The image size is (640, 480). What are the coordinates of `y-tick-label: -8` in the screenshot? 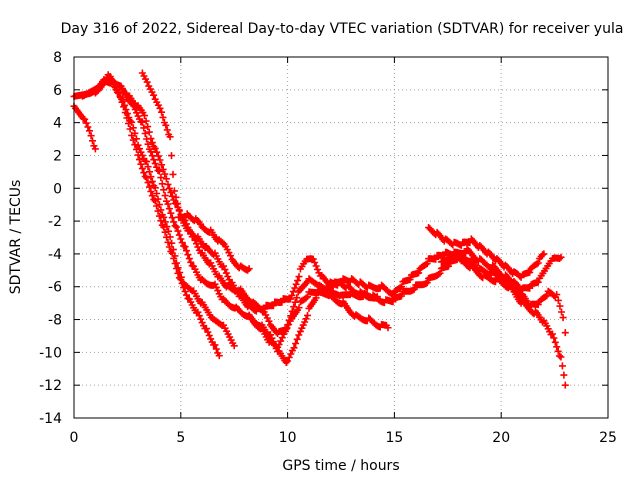 It's located at (55, 321).